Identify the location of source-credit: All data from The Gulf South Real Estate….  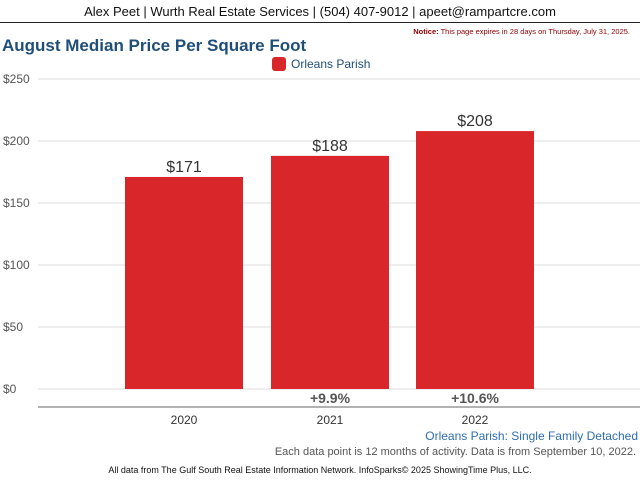
(320, 470).